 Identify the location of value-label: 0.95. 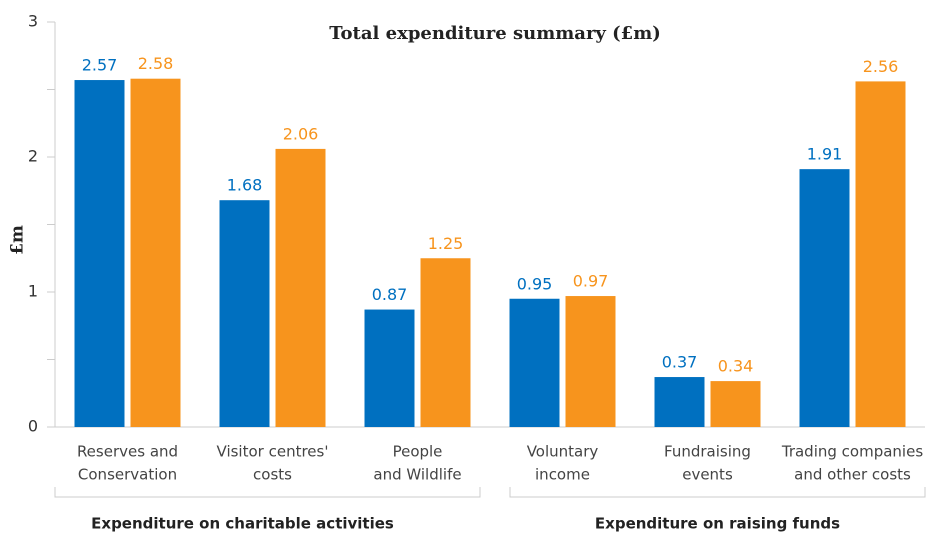
(535, 283).